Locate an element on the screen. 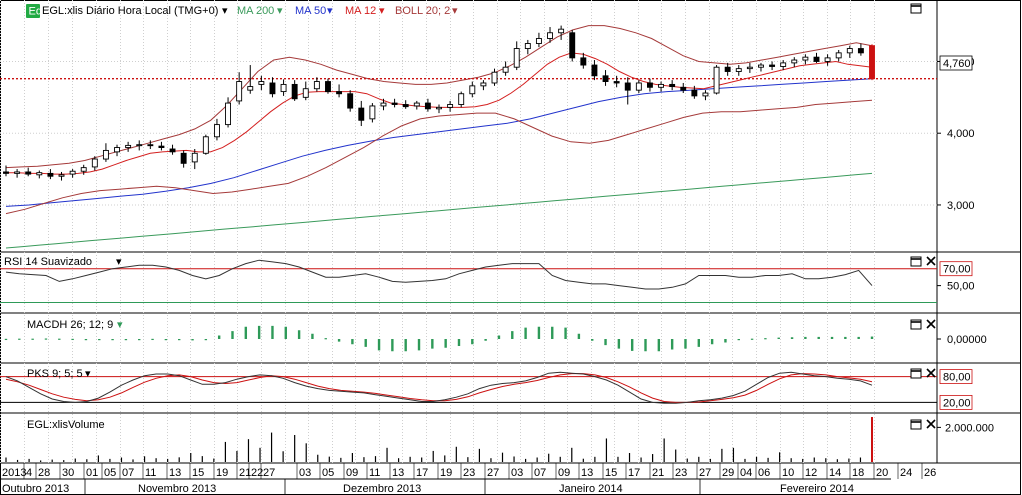 This screenshot has height=495, width=1022. day-label: 01 is located at coordinates (92, 473).